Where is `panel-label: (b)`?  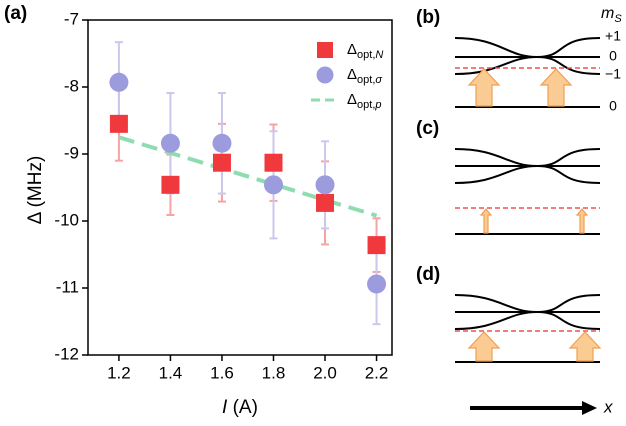 panel-label: (b) is located at coordinates (428, 17).